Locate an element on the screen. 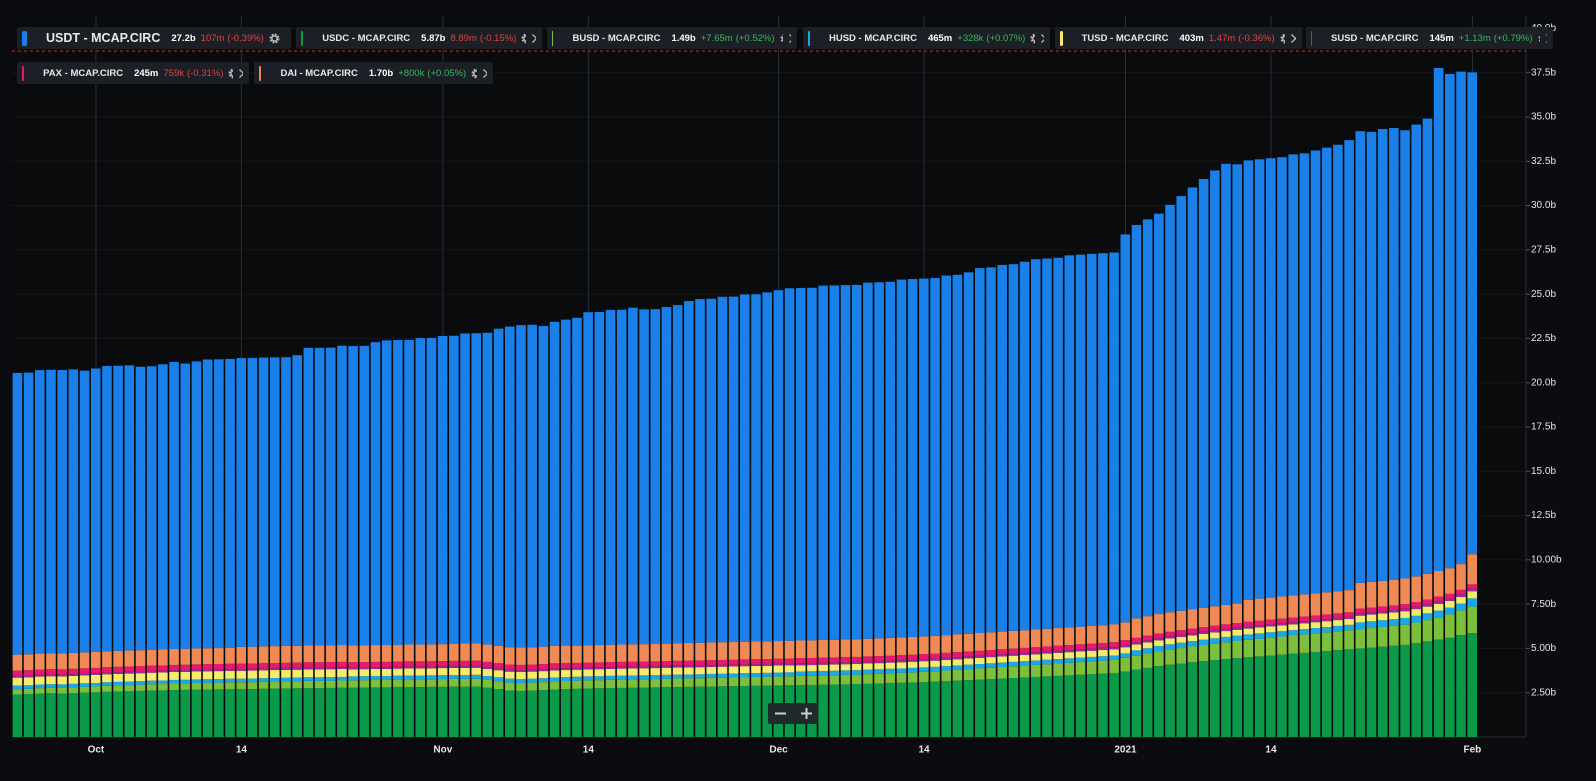 This screenshot has width=1596, height=781. legend-label: USDT - MCAP.CIRC is located at coordinates (103, 38).